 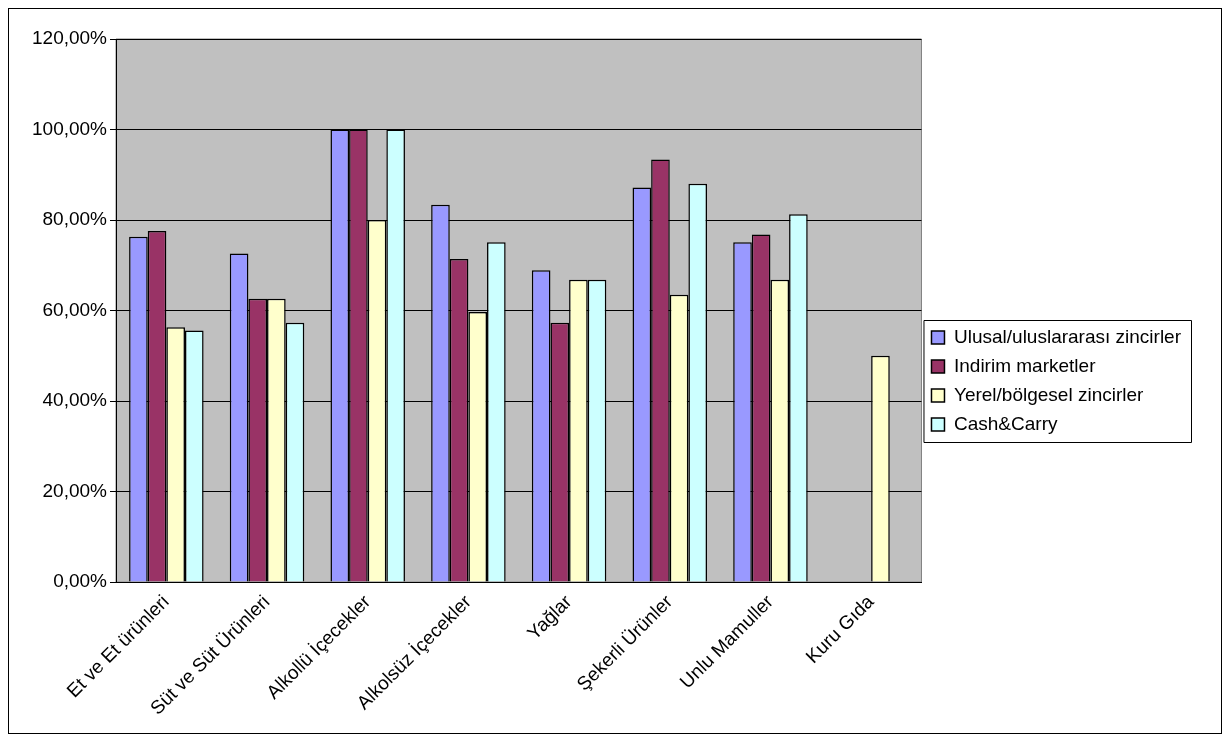 I want to click on y-tick-label: 40,00%, so click(x=75, y=400).